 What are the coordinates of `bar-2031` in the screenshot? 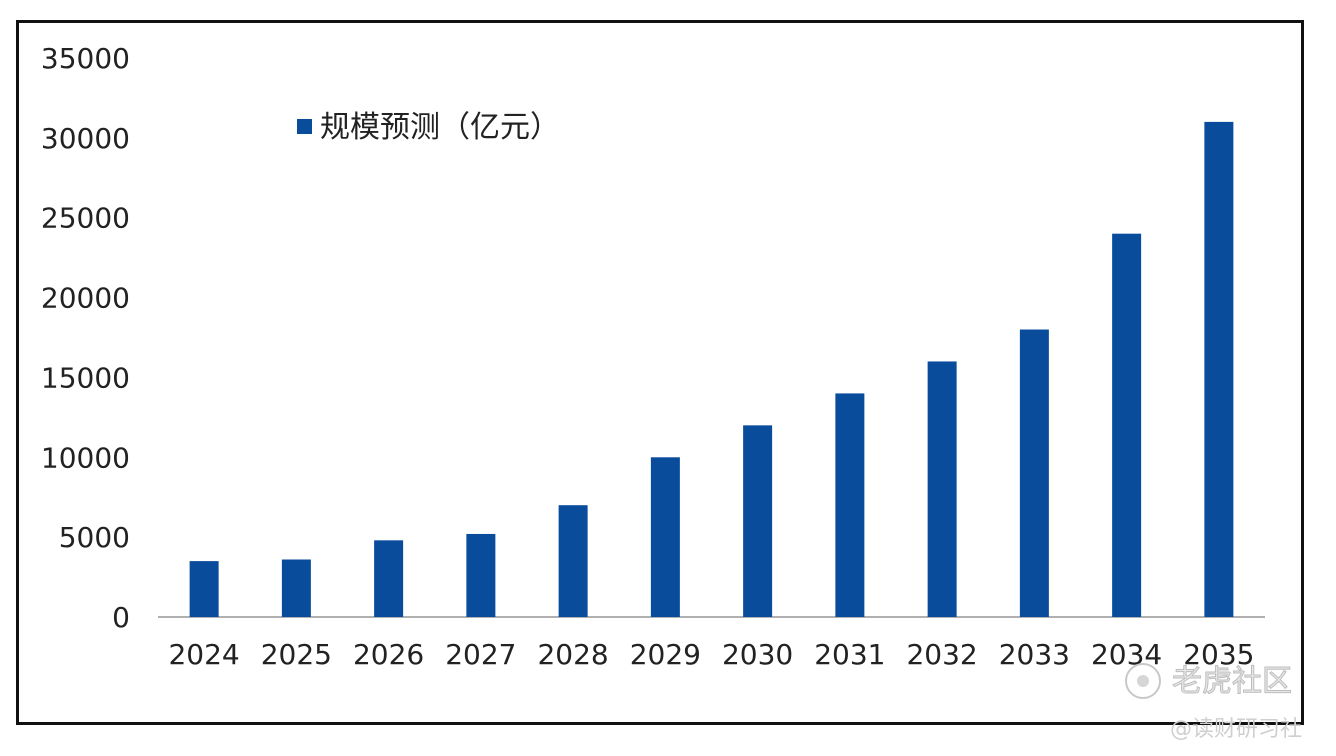 It's located at (850, 505).